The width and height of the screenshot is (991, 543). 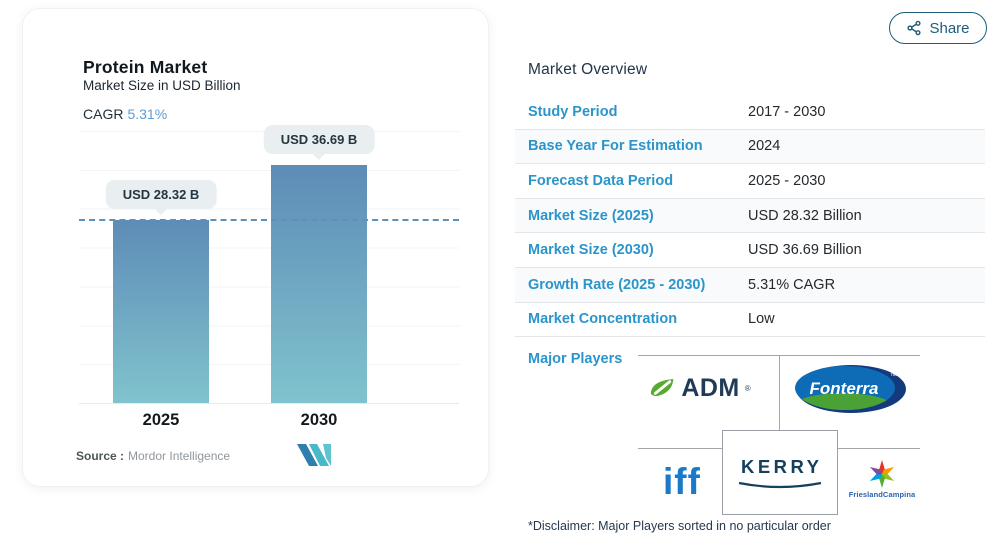 I want to click on frieslandcampina-logo: FrieslandCampina, so click(x=882, y=478).